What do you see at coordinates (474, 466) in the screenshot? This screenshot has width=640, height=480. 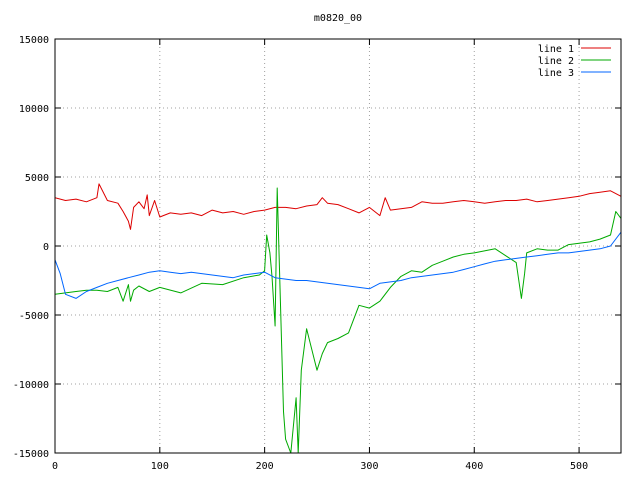 I see `x-tick-label: 400` at bounding box center [474, 466].